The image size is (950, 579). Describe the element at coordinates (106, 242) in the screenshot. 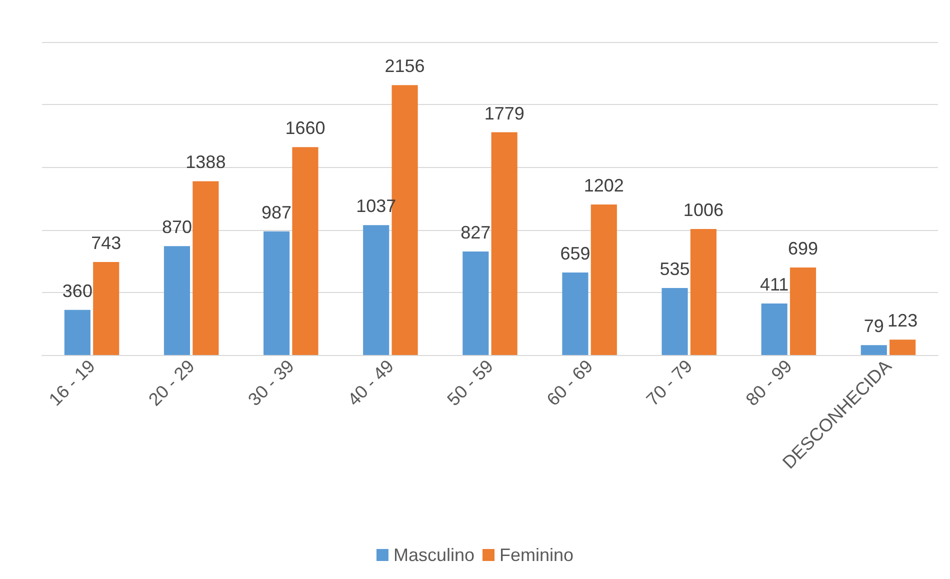

I see `data-label: 743` at that location.